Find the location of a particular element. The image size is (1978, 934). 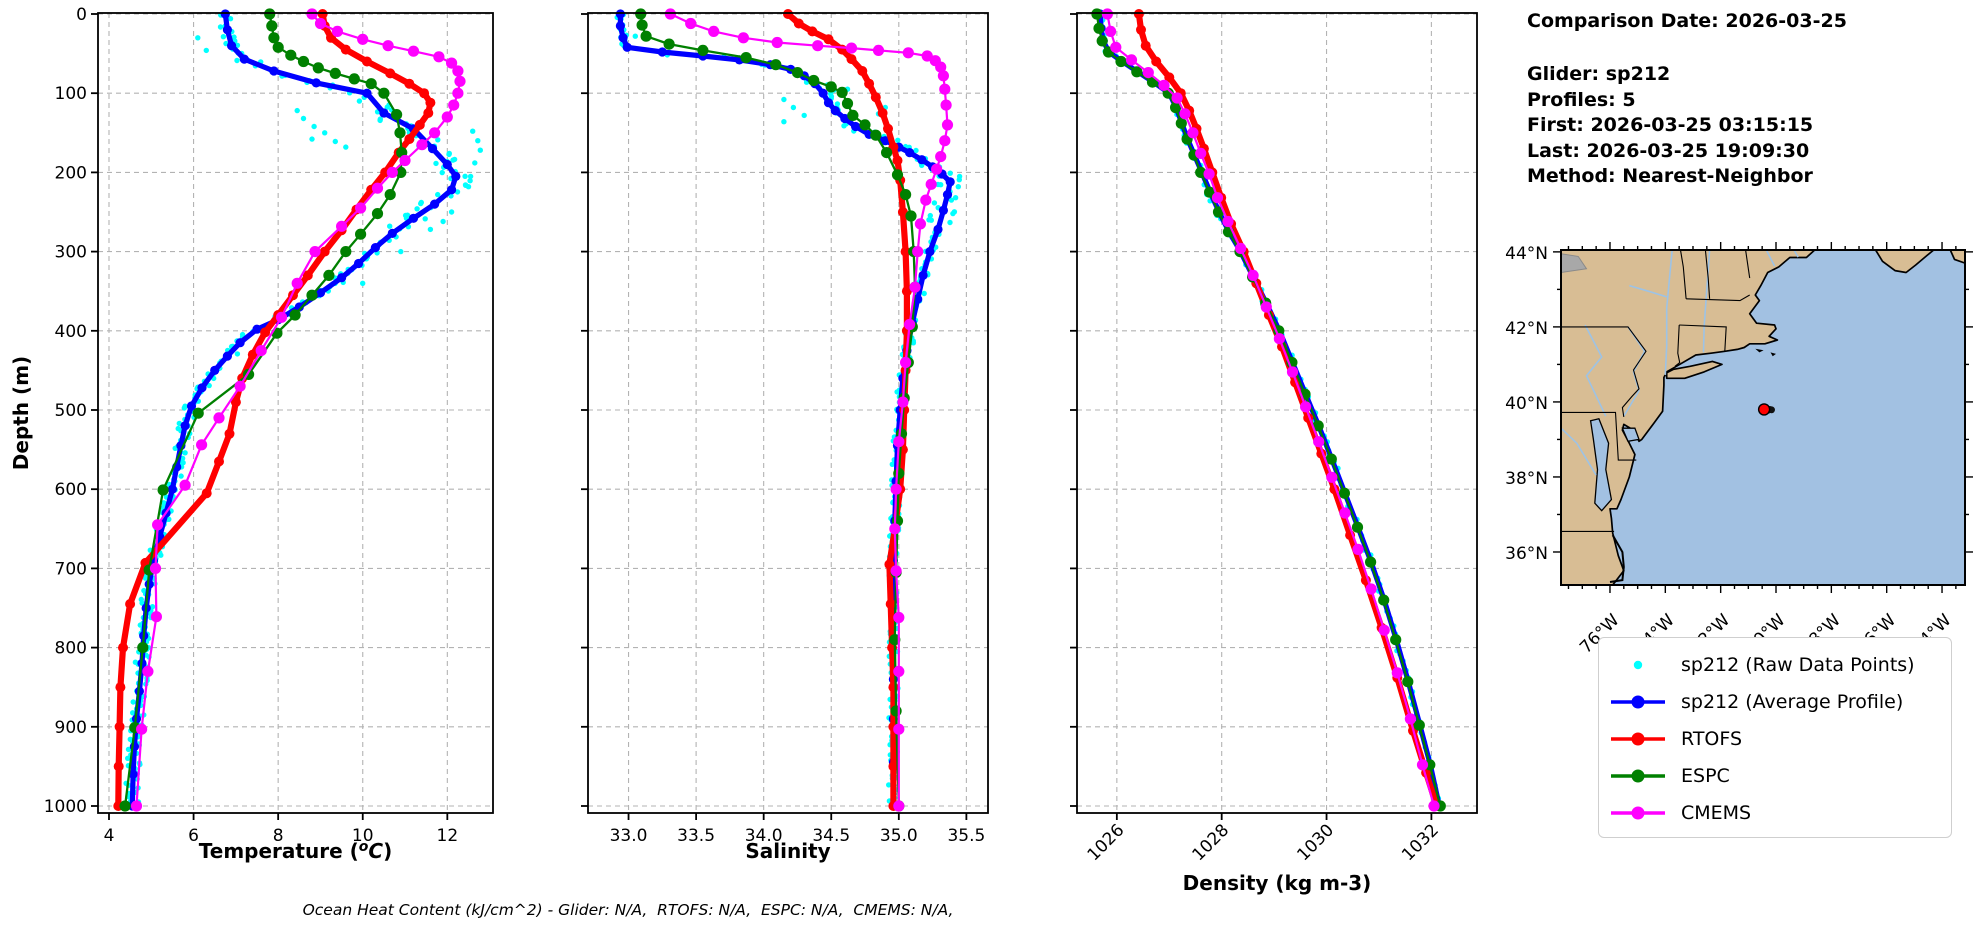

series-rtofs is located at coordinates (847, 410).